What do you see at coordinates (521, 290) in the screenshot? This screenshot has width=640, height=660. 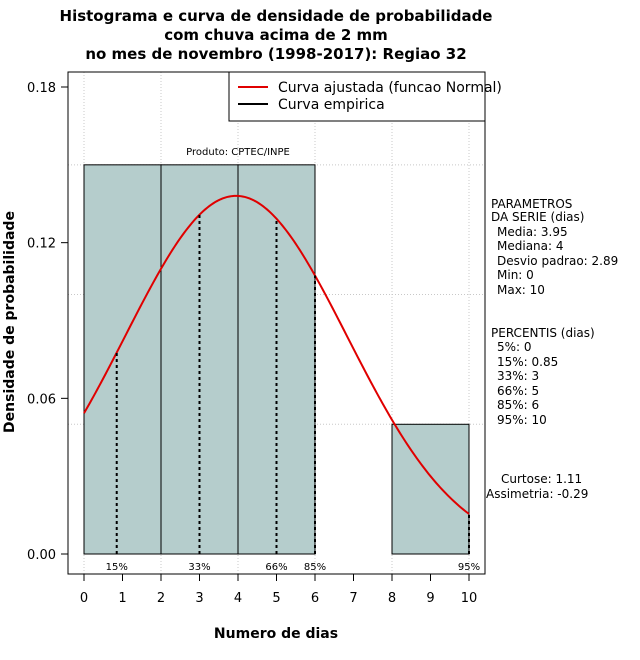 I see `param-line-6: Max: 10` at bounding box center [521, 290].